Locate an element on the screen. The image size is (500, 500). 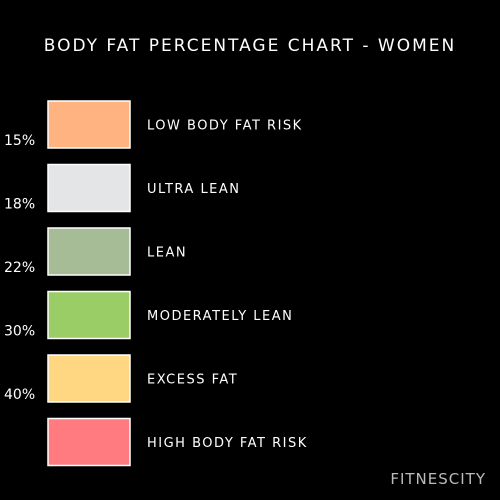
threshold-label-4: 40% is located at coordinates (19, 395).